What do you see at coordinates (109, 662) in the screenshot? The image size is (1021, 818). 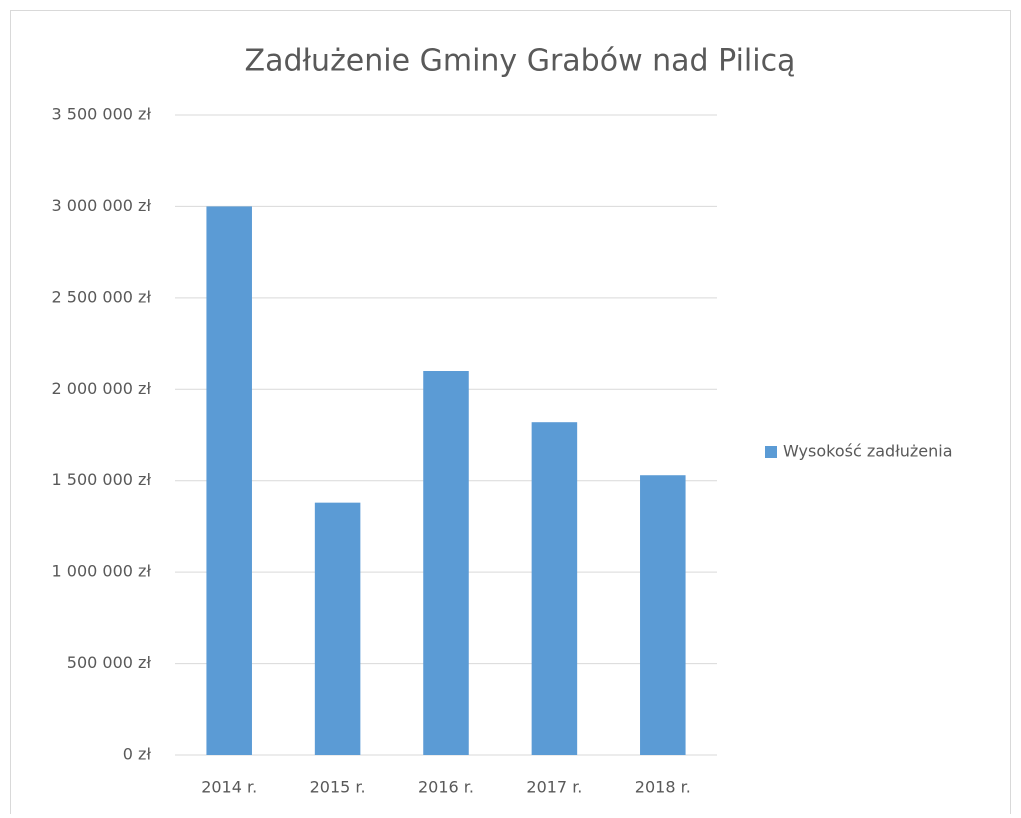 I see `y-tick-label: 500 000 zł` at bounding box center [109, 662].